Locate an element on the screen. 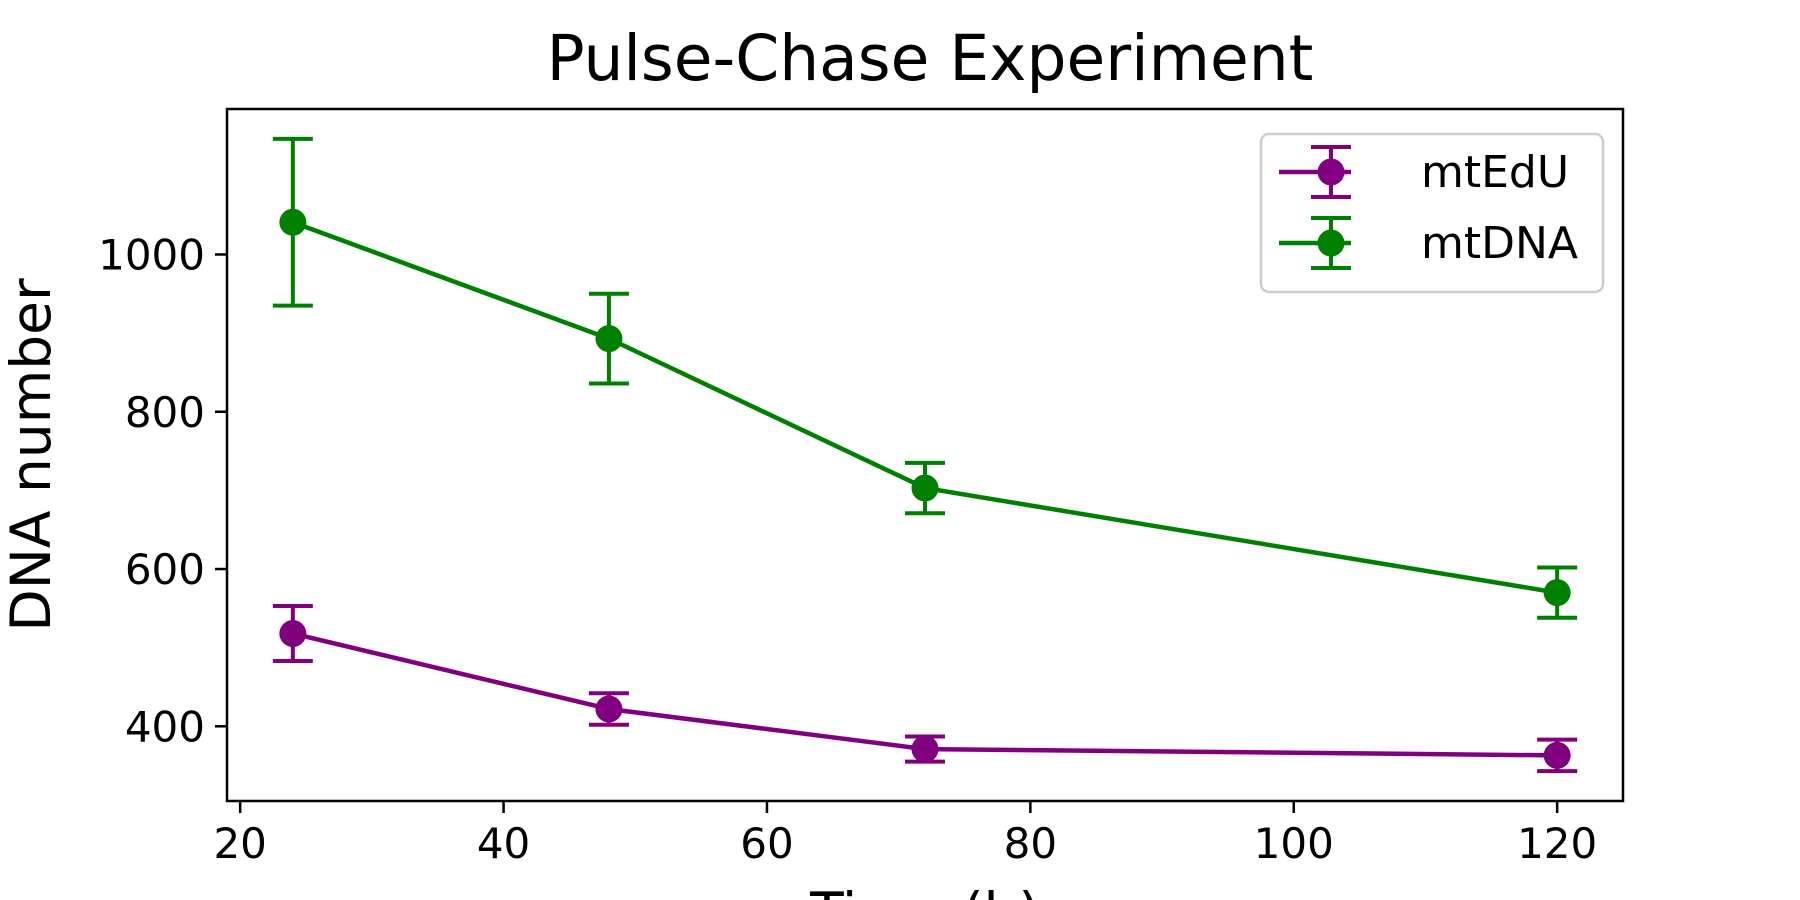 The height and width of the screenshot is (900, 1800). x-tick-label: 60 is located at coordinates (766, 843).